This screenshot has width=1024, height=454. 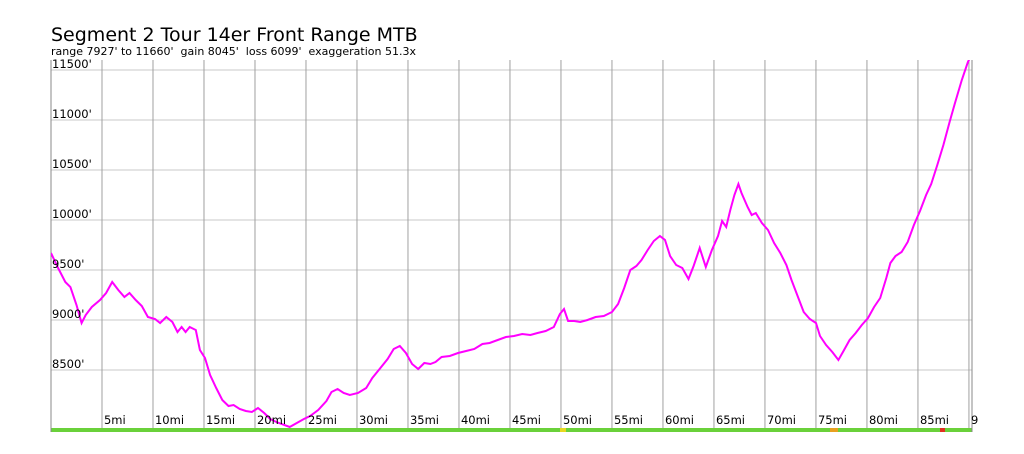 I want to click on y-tick-label: 8500', so click(x=68, y=364).